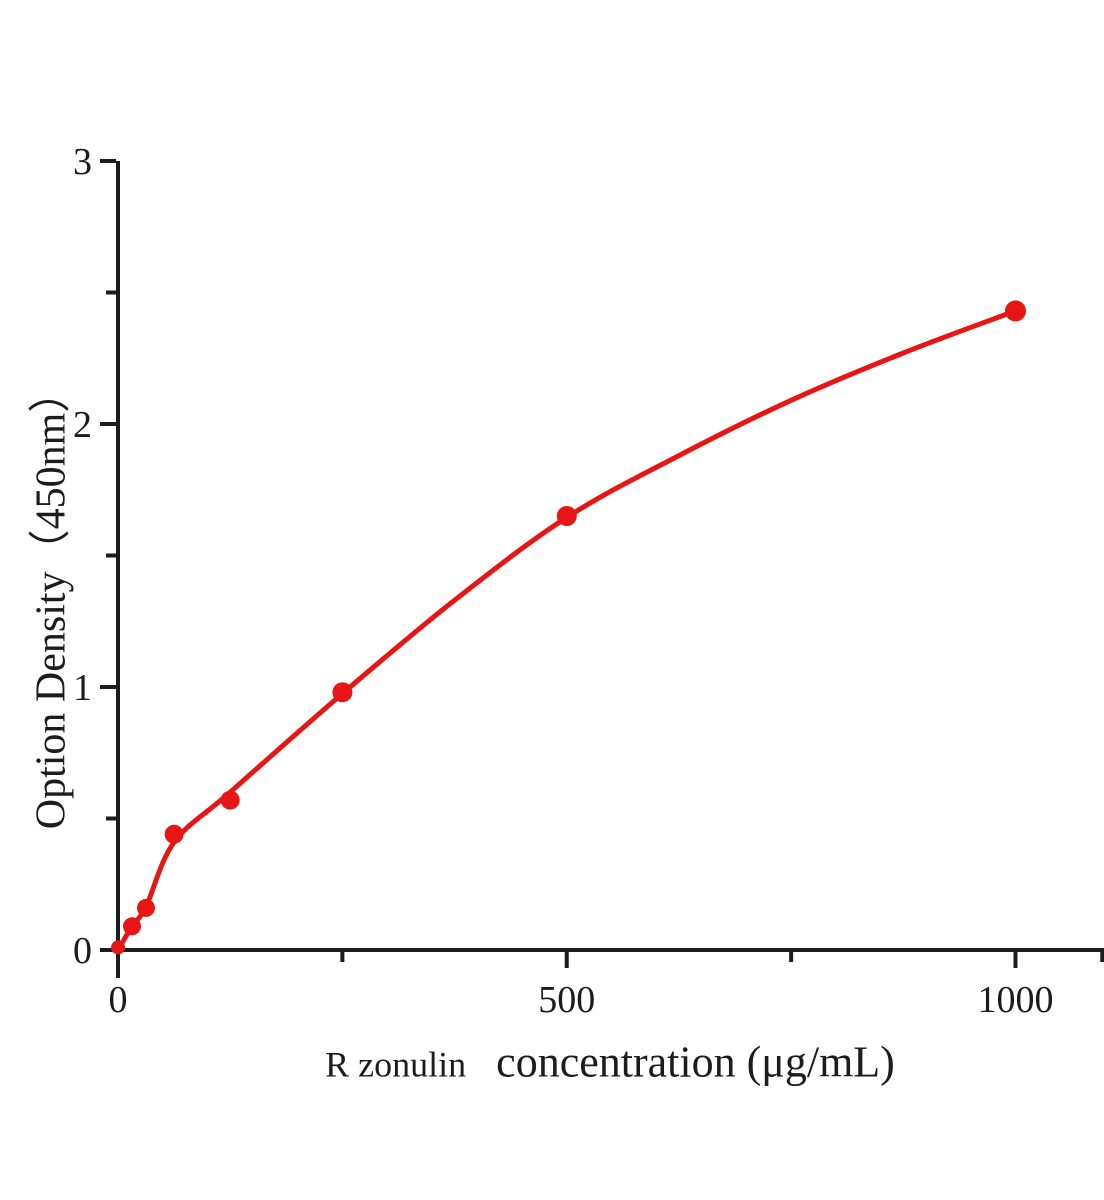 This screenshot has height=1200, width=1104. Describe the element at coordinates (82, 425) in the screenshot. I see `y-tick-label: 2` at that location.